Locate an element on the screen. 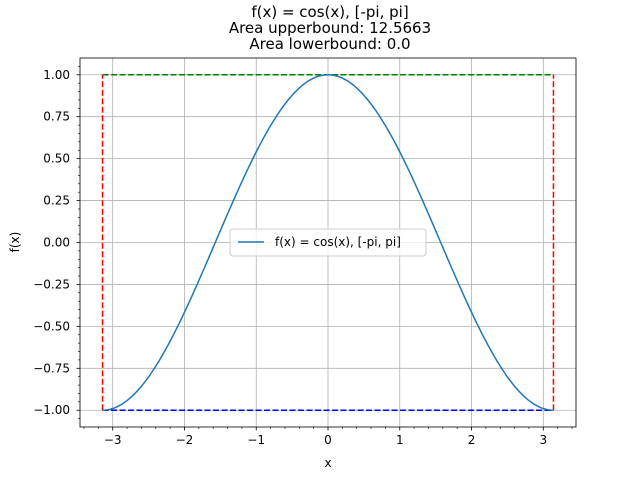  x-tick-label: −3 is located at coordinates (113, 440).